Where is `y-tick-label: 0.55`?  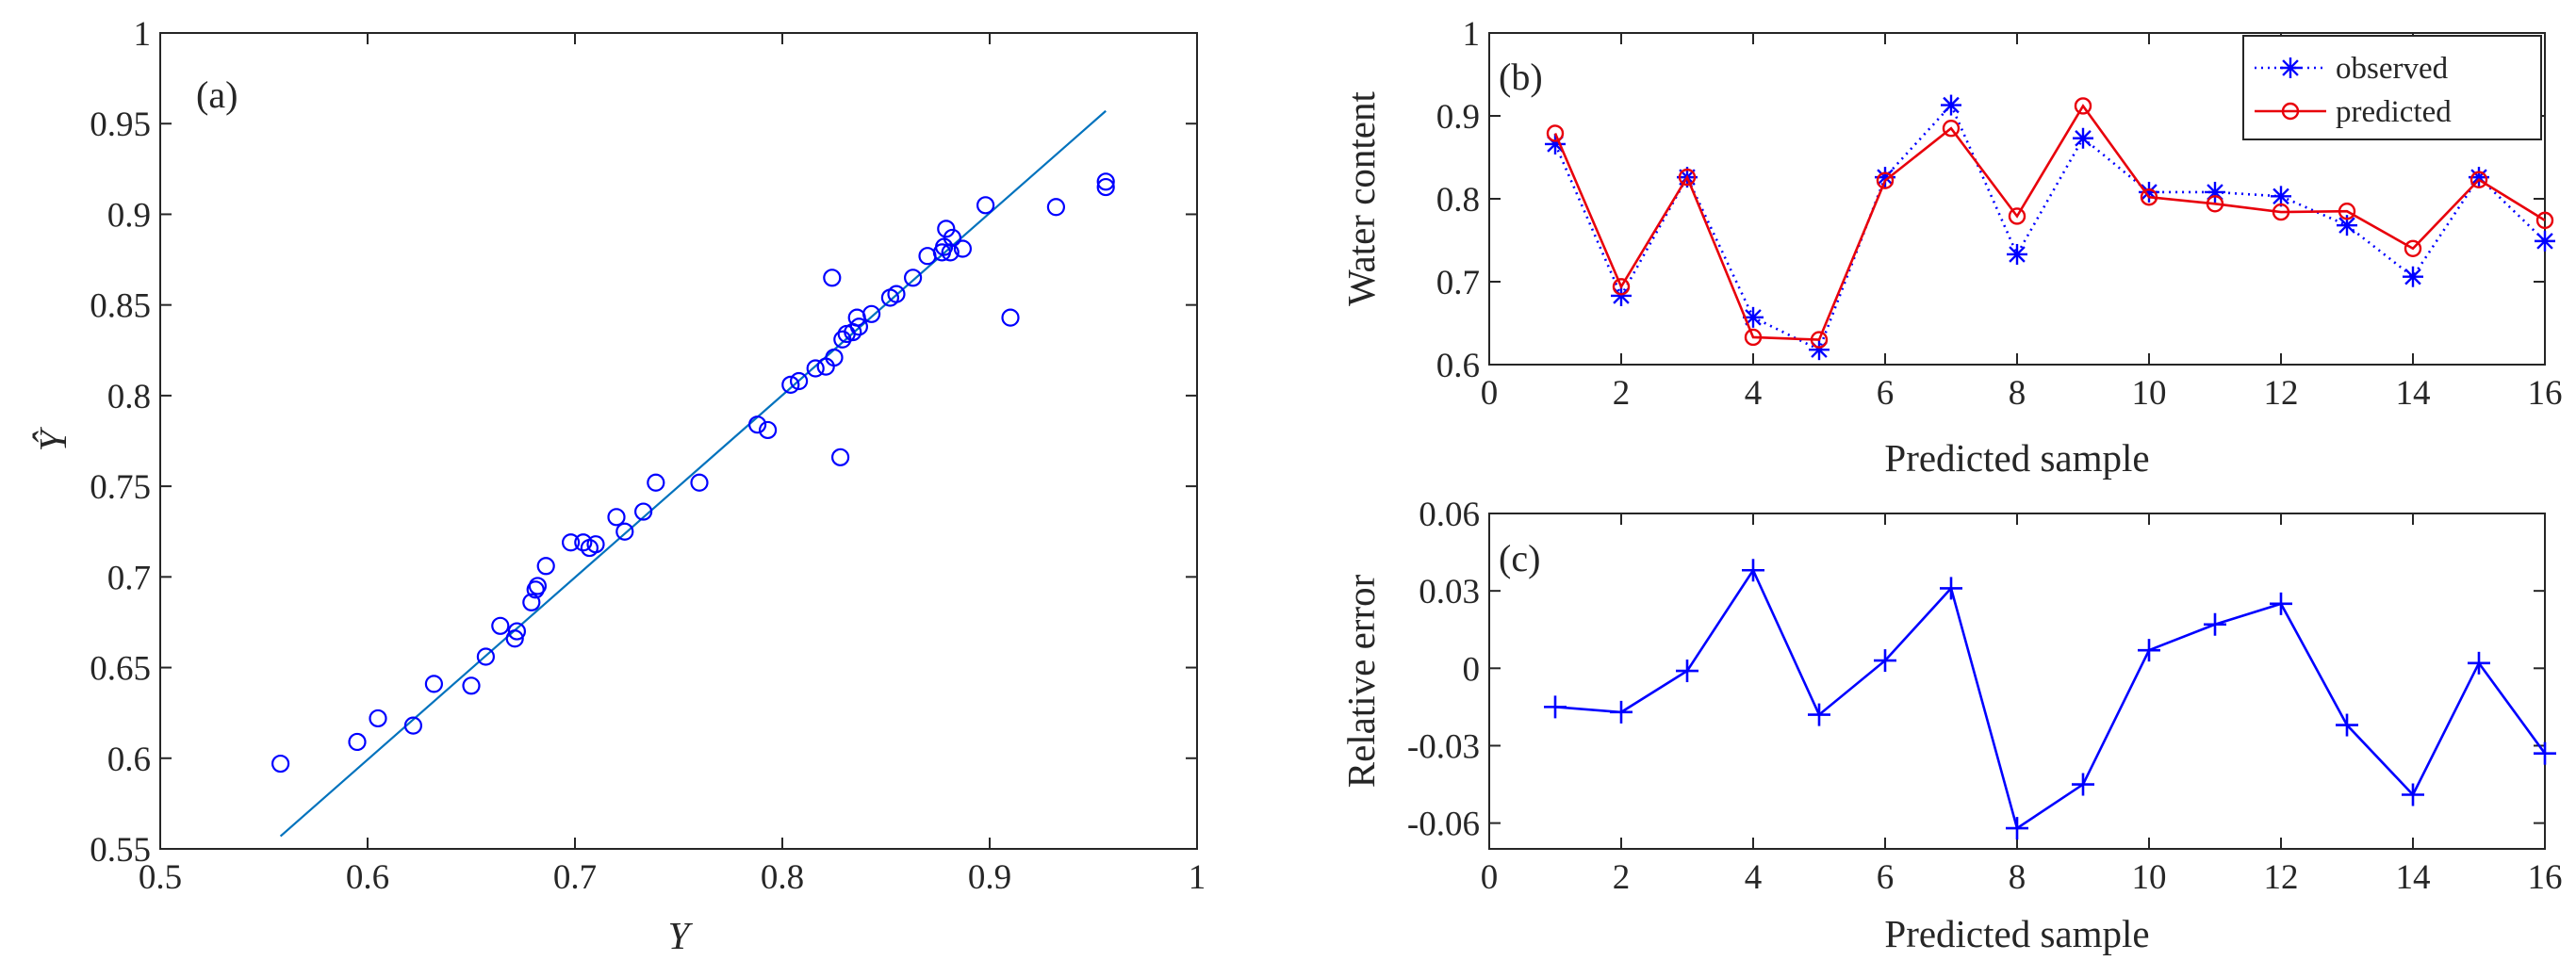 y-tick-label: 0.55 is located at coordinates (120, 850).